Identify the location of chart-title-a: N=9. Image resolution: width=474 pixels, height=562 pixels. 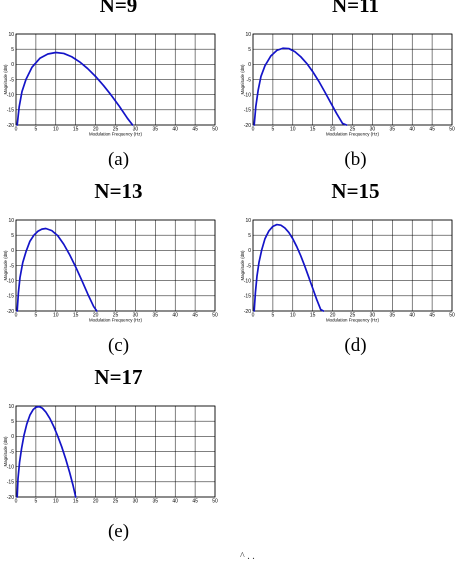
(118, 8).